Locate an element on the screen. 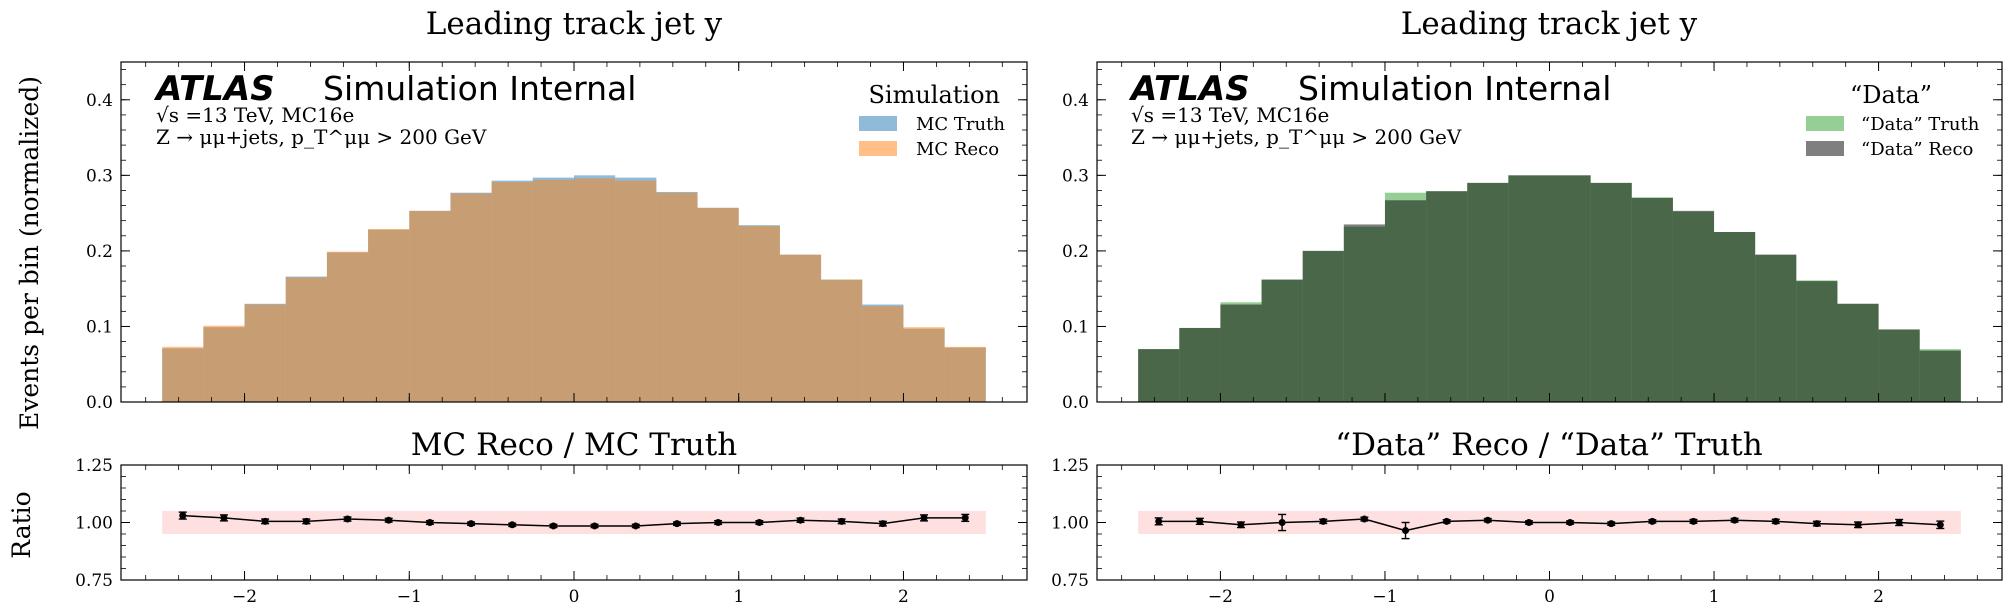  right-legend-swatch-reco is located at coordinates (1825, 148).